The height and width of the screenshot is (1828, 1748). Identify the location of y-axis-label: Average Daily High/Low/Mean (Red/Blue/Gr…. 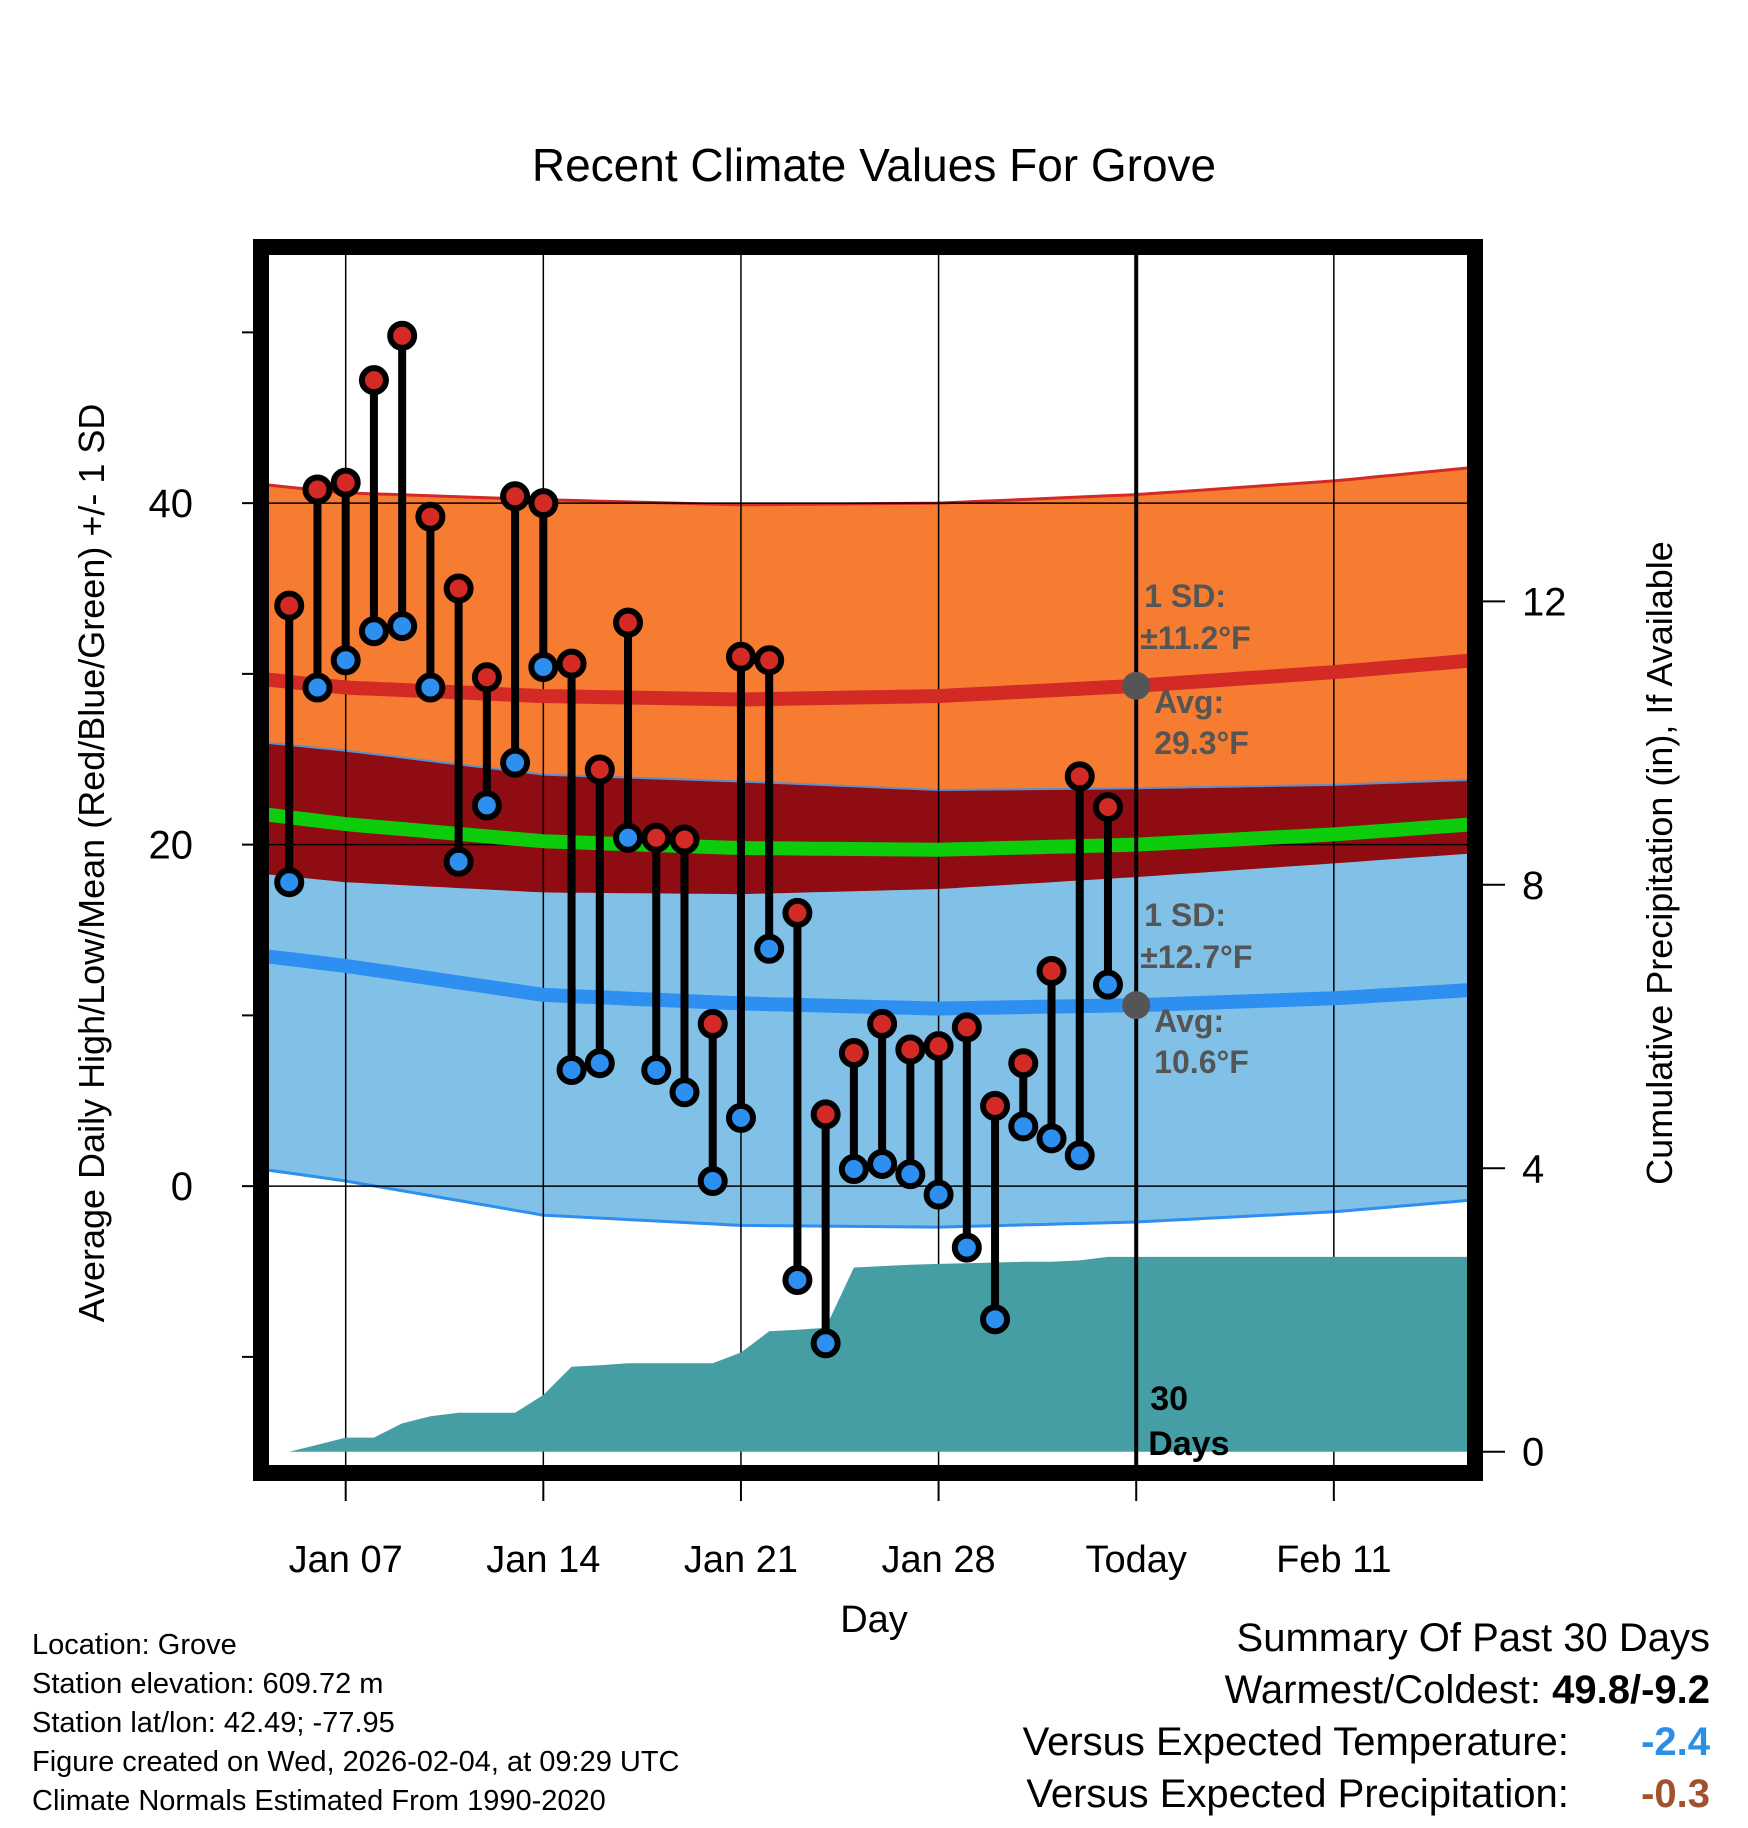
(91, 863).